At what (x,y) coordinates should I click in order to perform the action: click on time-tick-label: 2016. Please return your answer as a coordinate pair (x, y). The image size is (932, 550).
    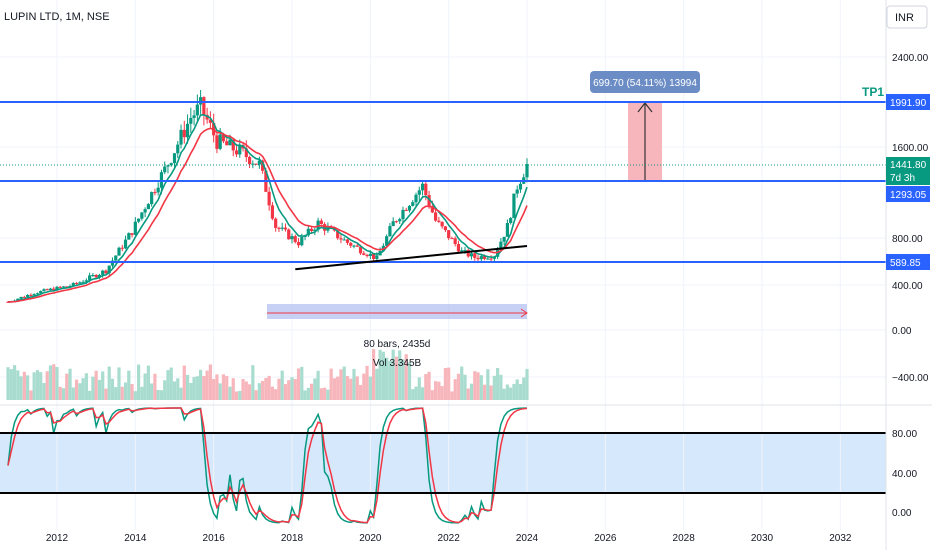
    Looking at the image, I should click on (214, 538).